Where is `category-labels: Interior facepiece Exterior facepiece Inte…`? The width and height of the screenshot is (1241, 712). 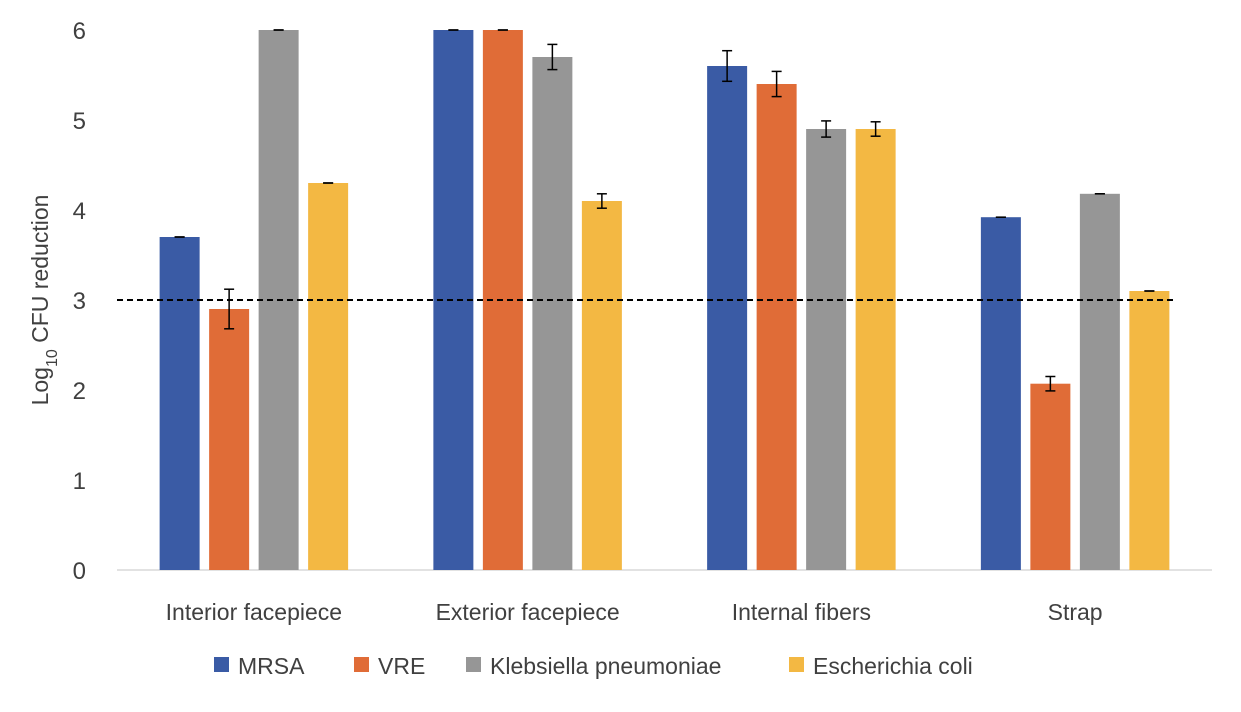
category-labels: Interior facepiece Exterior facepiece Inte… is located at coordinates (634, 612).